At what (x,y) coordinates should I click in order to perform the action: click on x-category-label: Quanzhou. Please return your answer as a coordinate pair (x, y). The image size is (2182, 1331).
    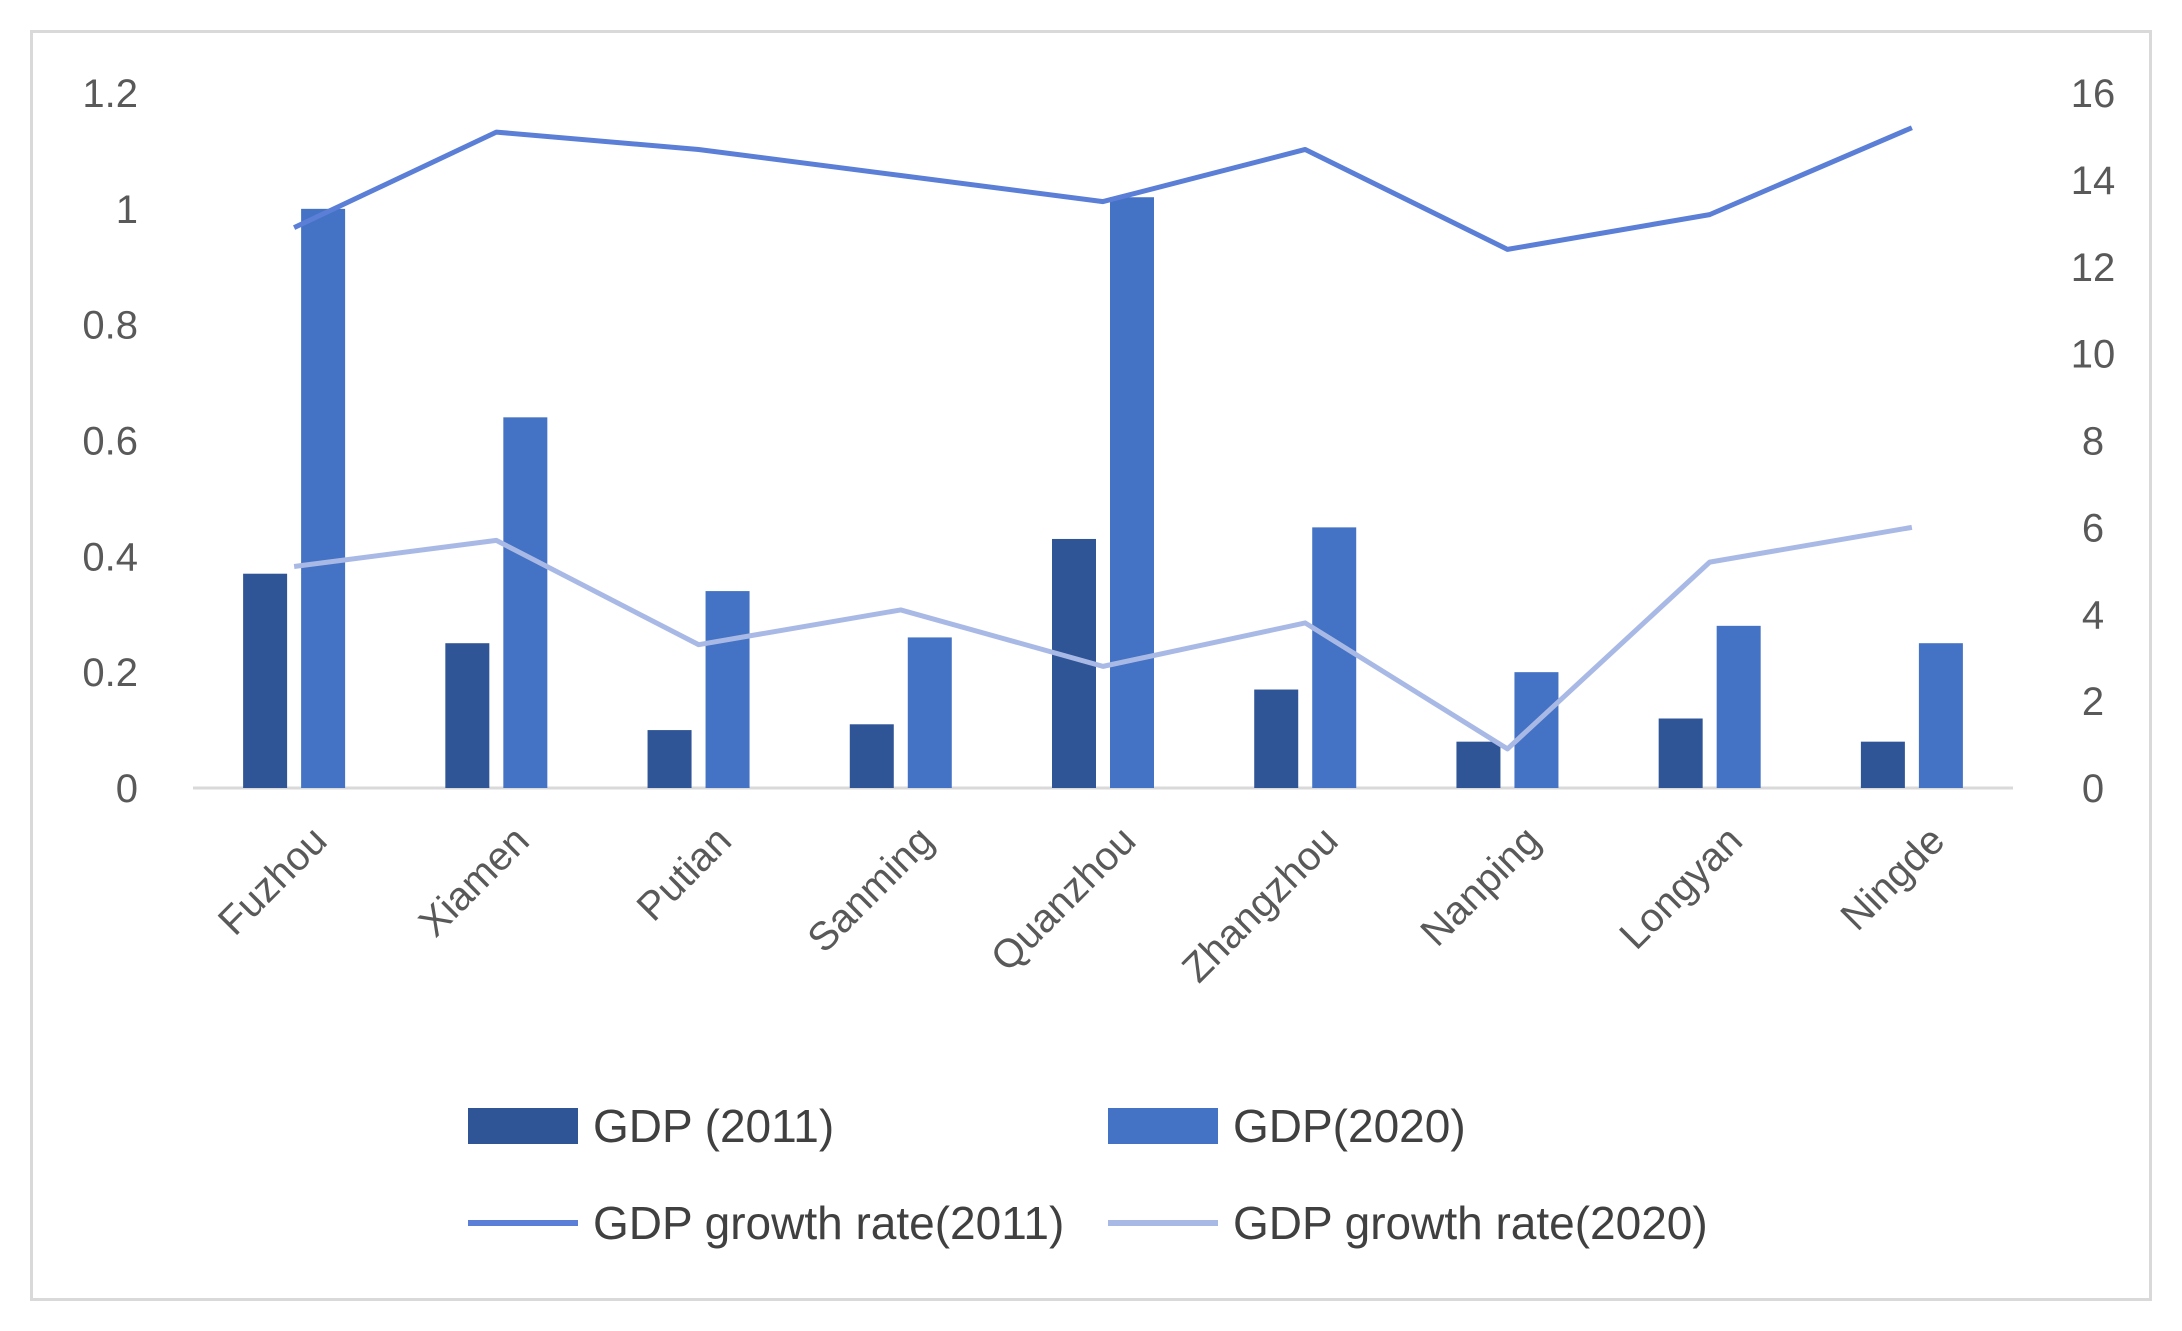
    Looking at the image, I should click on (1064, 899).